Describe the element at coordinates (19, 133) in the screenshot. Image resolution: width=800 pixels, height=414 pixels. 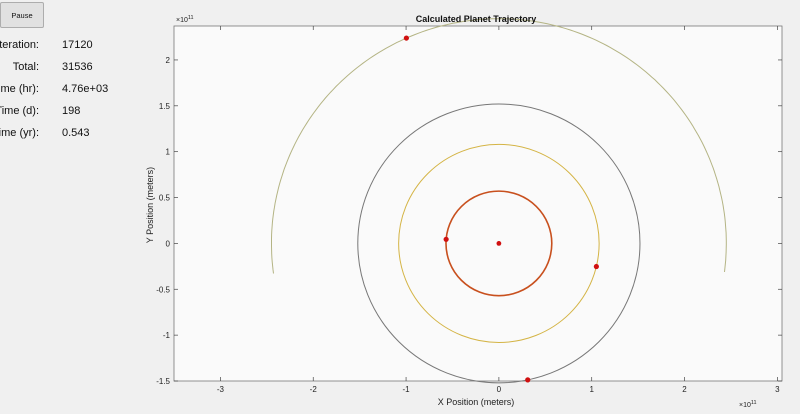
I see `time-yr-label: Time (yr):` at that location.